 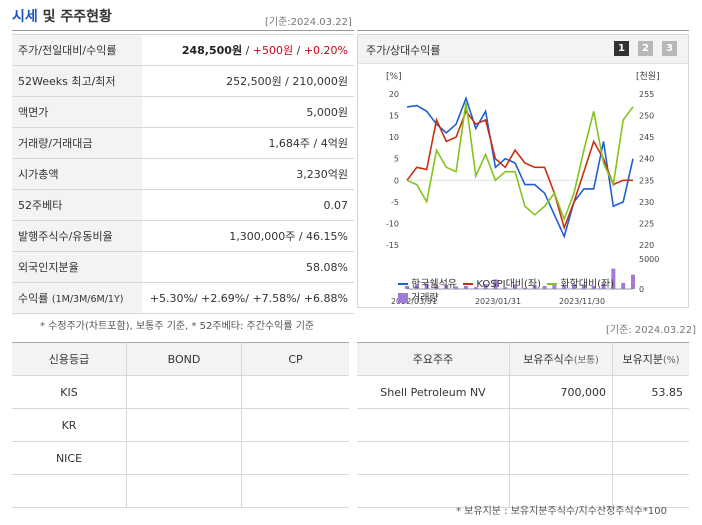 I want to click on title-divider-right, so click(x=523, y=30).